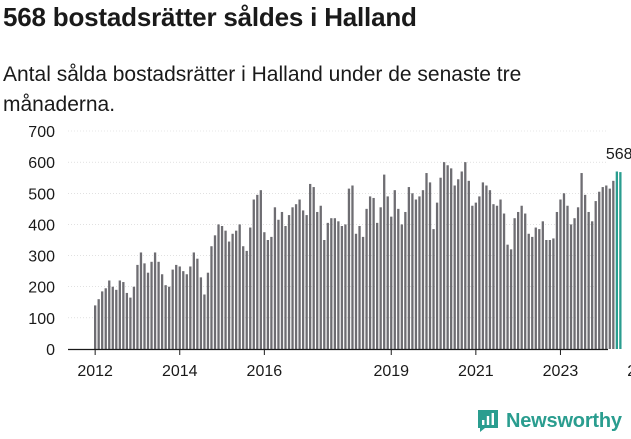 This screenshot has height=439, width=631. Describe the element at coordinates (564, 420) in the screenshot. I see `brand-name: Newsworthy` at that location.